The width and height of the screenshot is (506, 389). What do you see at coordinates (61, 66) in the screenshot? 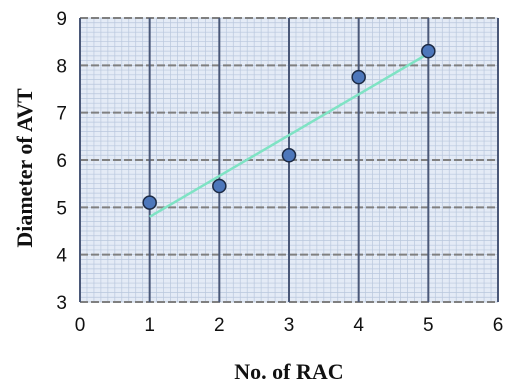
I see `y-tick-label: 8` at bounding box center [61, 66].